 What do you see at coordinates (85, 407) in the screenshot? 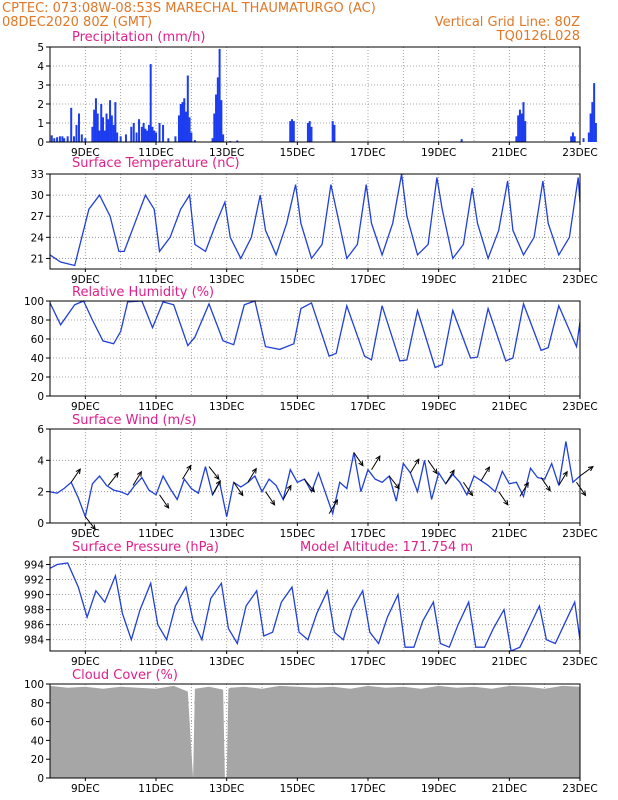
I see `humidity-day-label: 9DEC` at bounding box center [85, 407].